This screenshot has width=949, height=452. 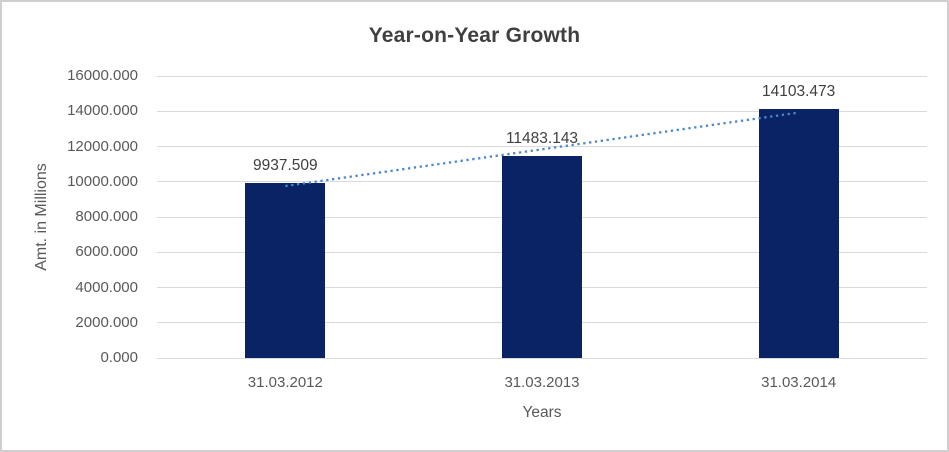 What do you see at coordinates (106, 252) in the screenshot?
I see `y-tick-label: 6000.000` at bounding box center [106, 252].